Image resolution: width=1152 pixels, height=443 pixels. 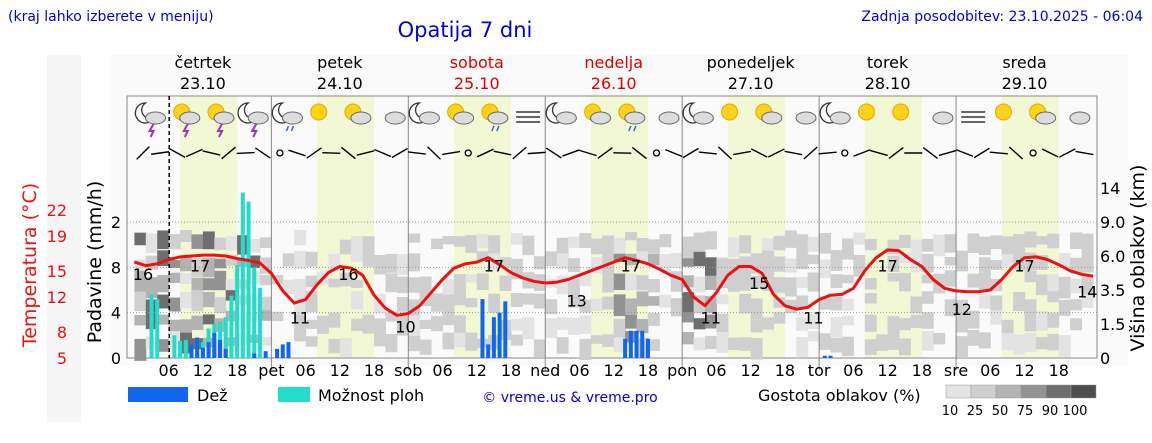 What do you see at coordinates (57, 297) in the screenshot?
I see `temperature-tick: 12` at bounding box center [57, 297].